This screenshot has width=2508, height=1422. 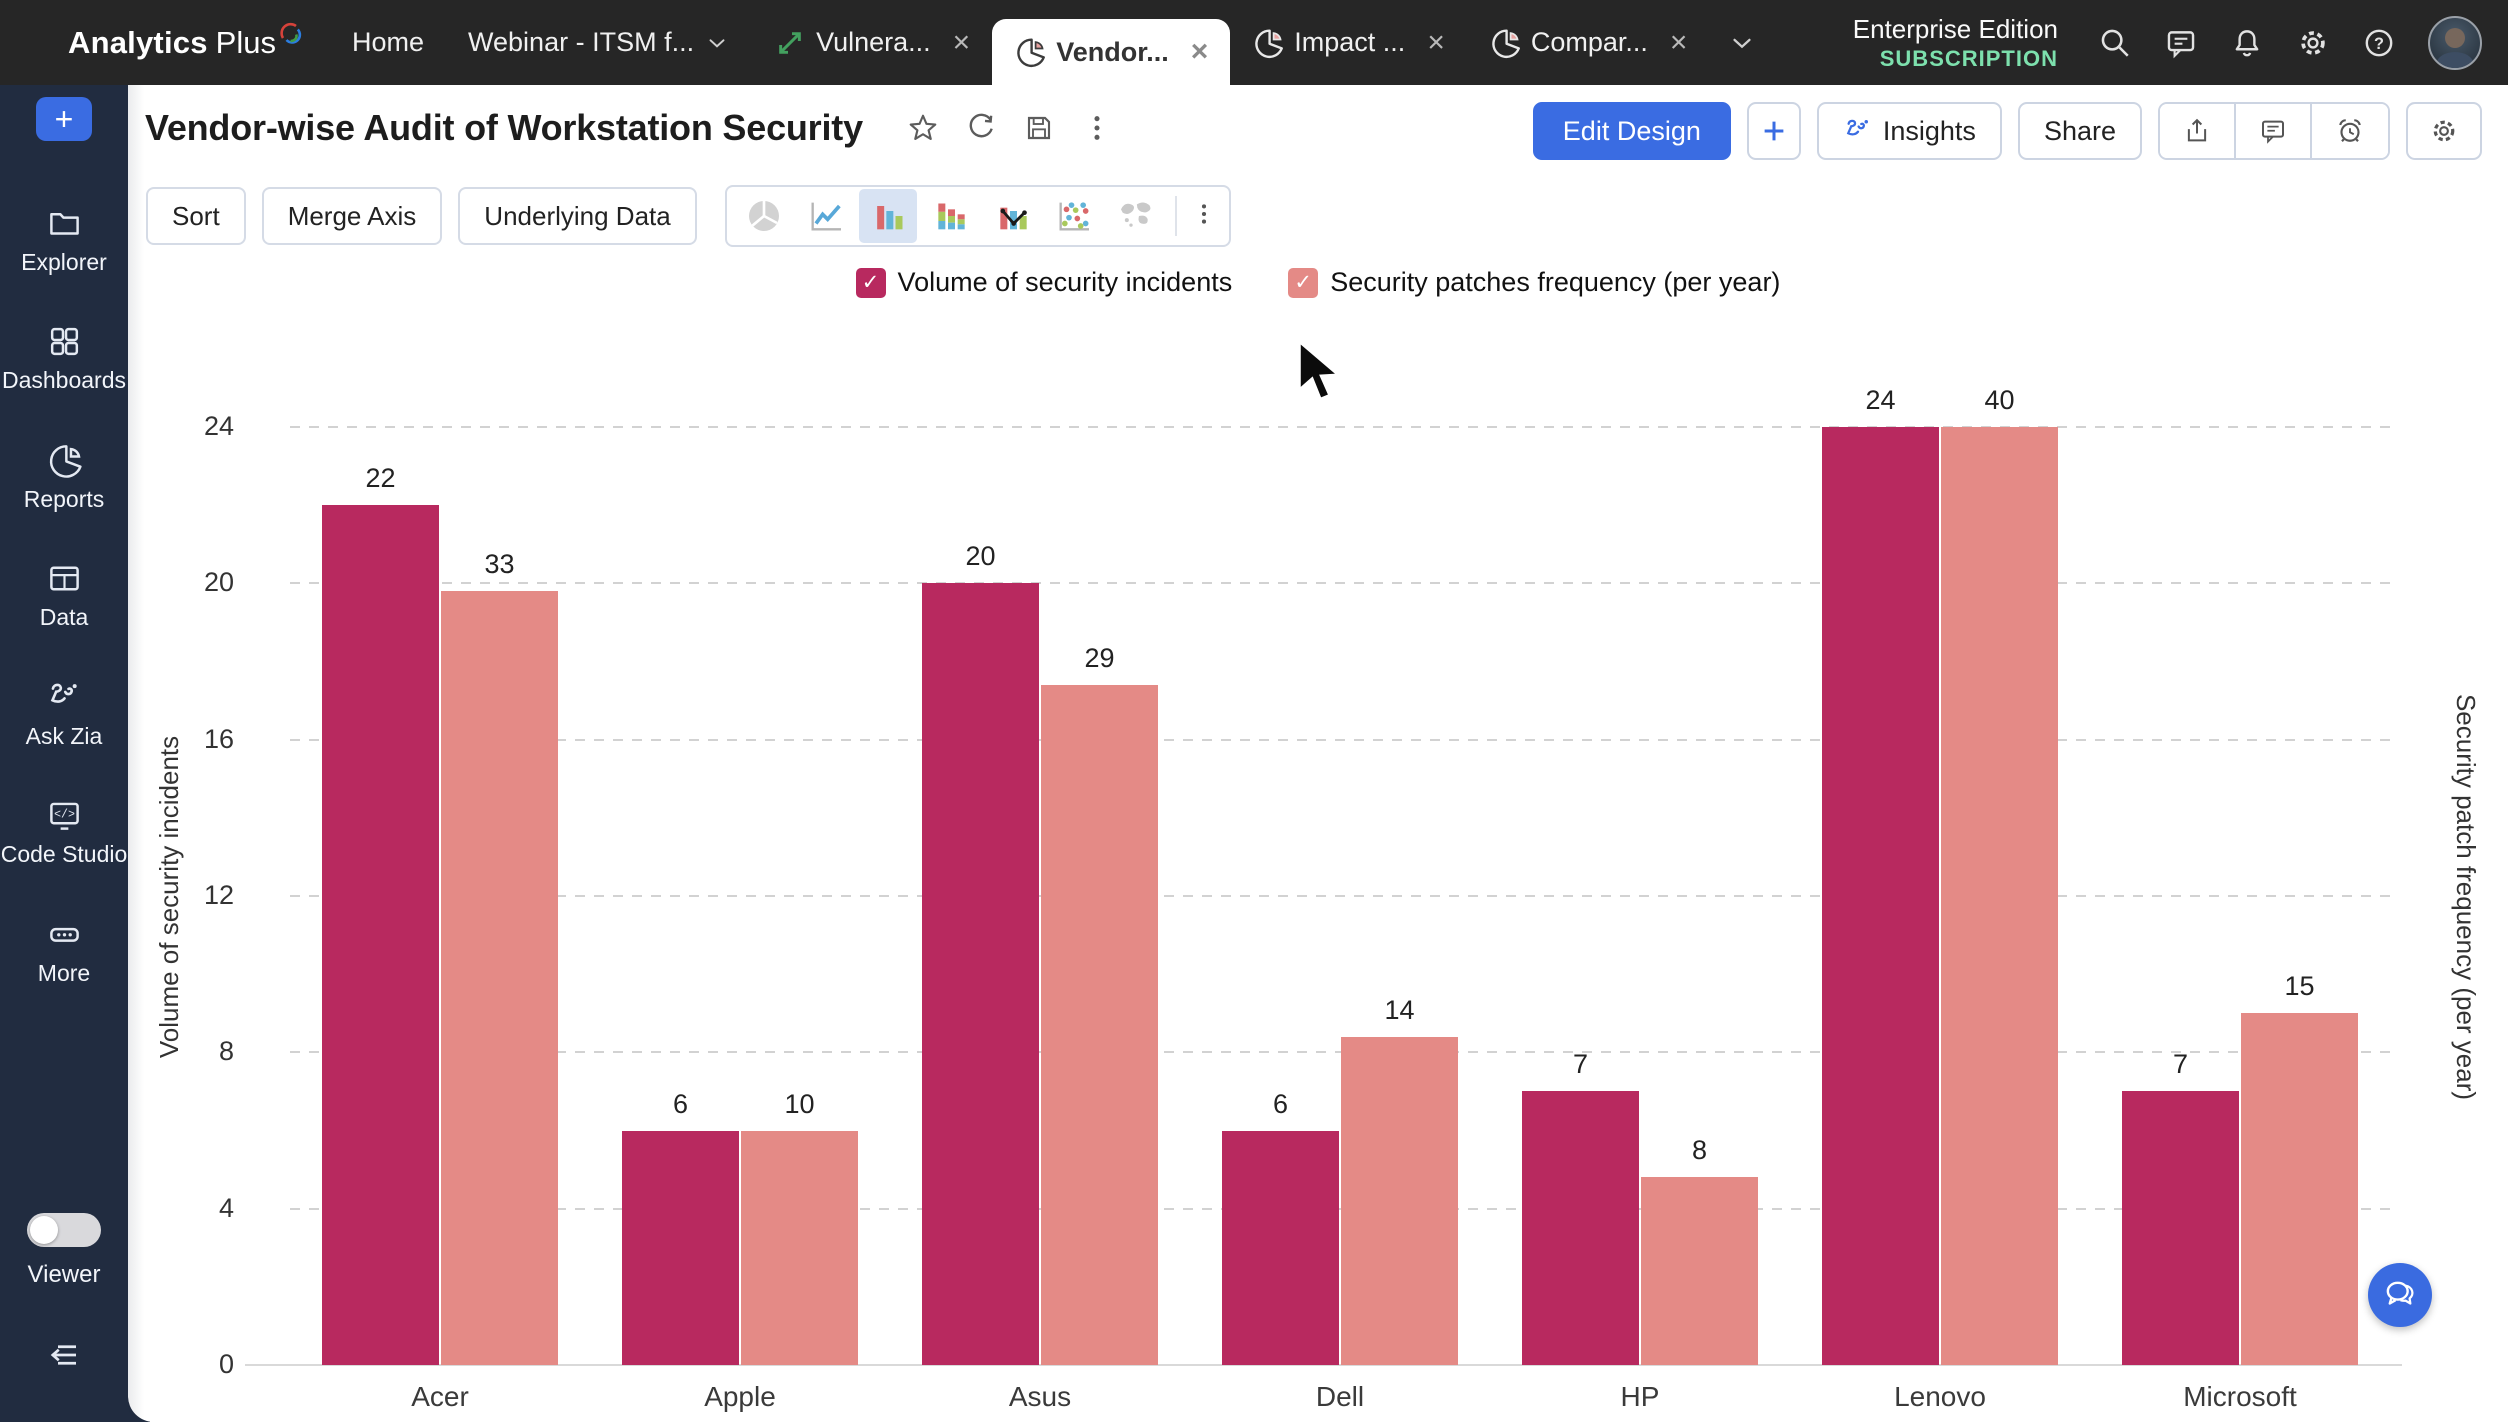 What do you see at coordinates (64, 735) in the screenshot?
I see `sidebar-item-label: Ask Zia` at bounding box center [64, 735].